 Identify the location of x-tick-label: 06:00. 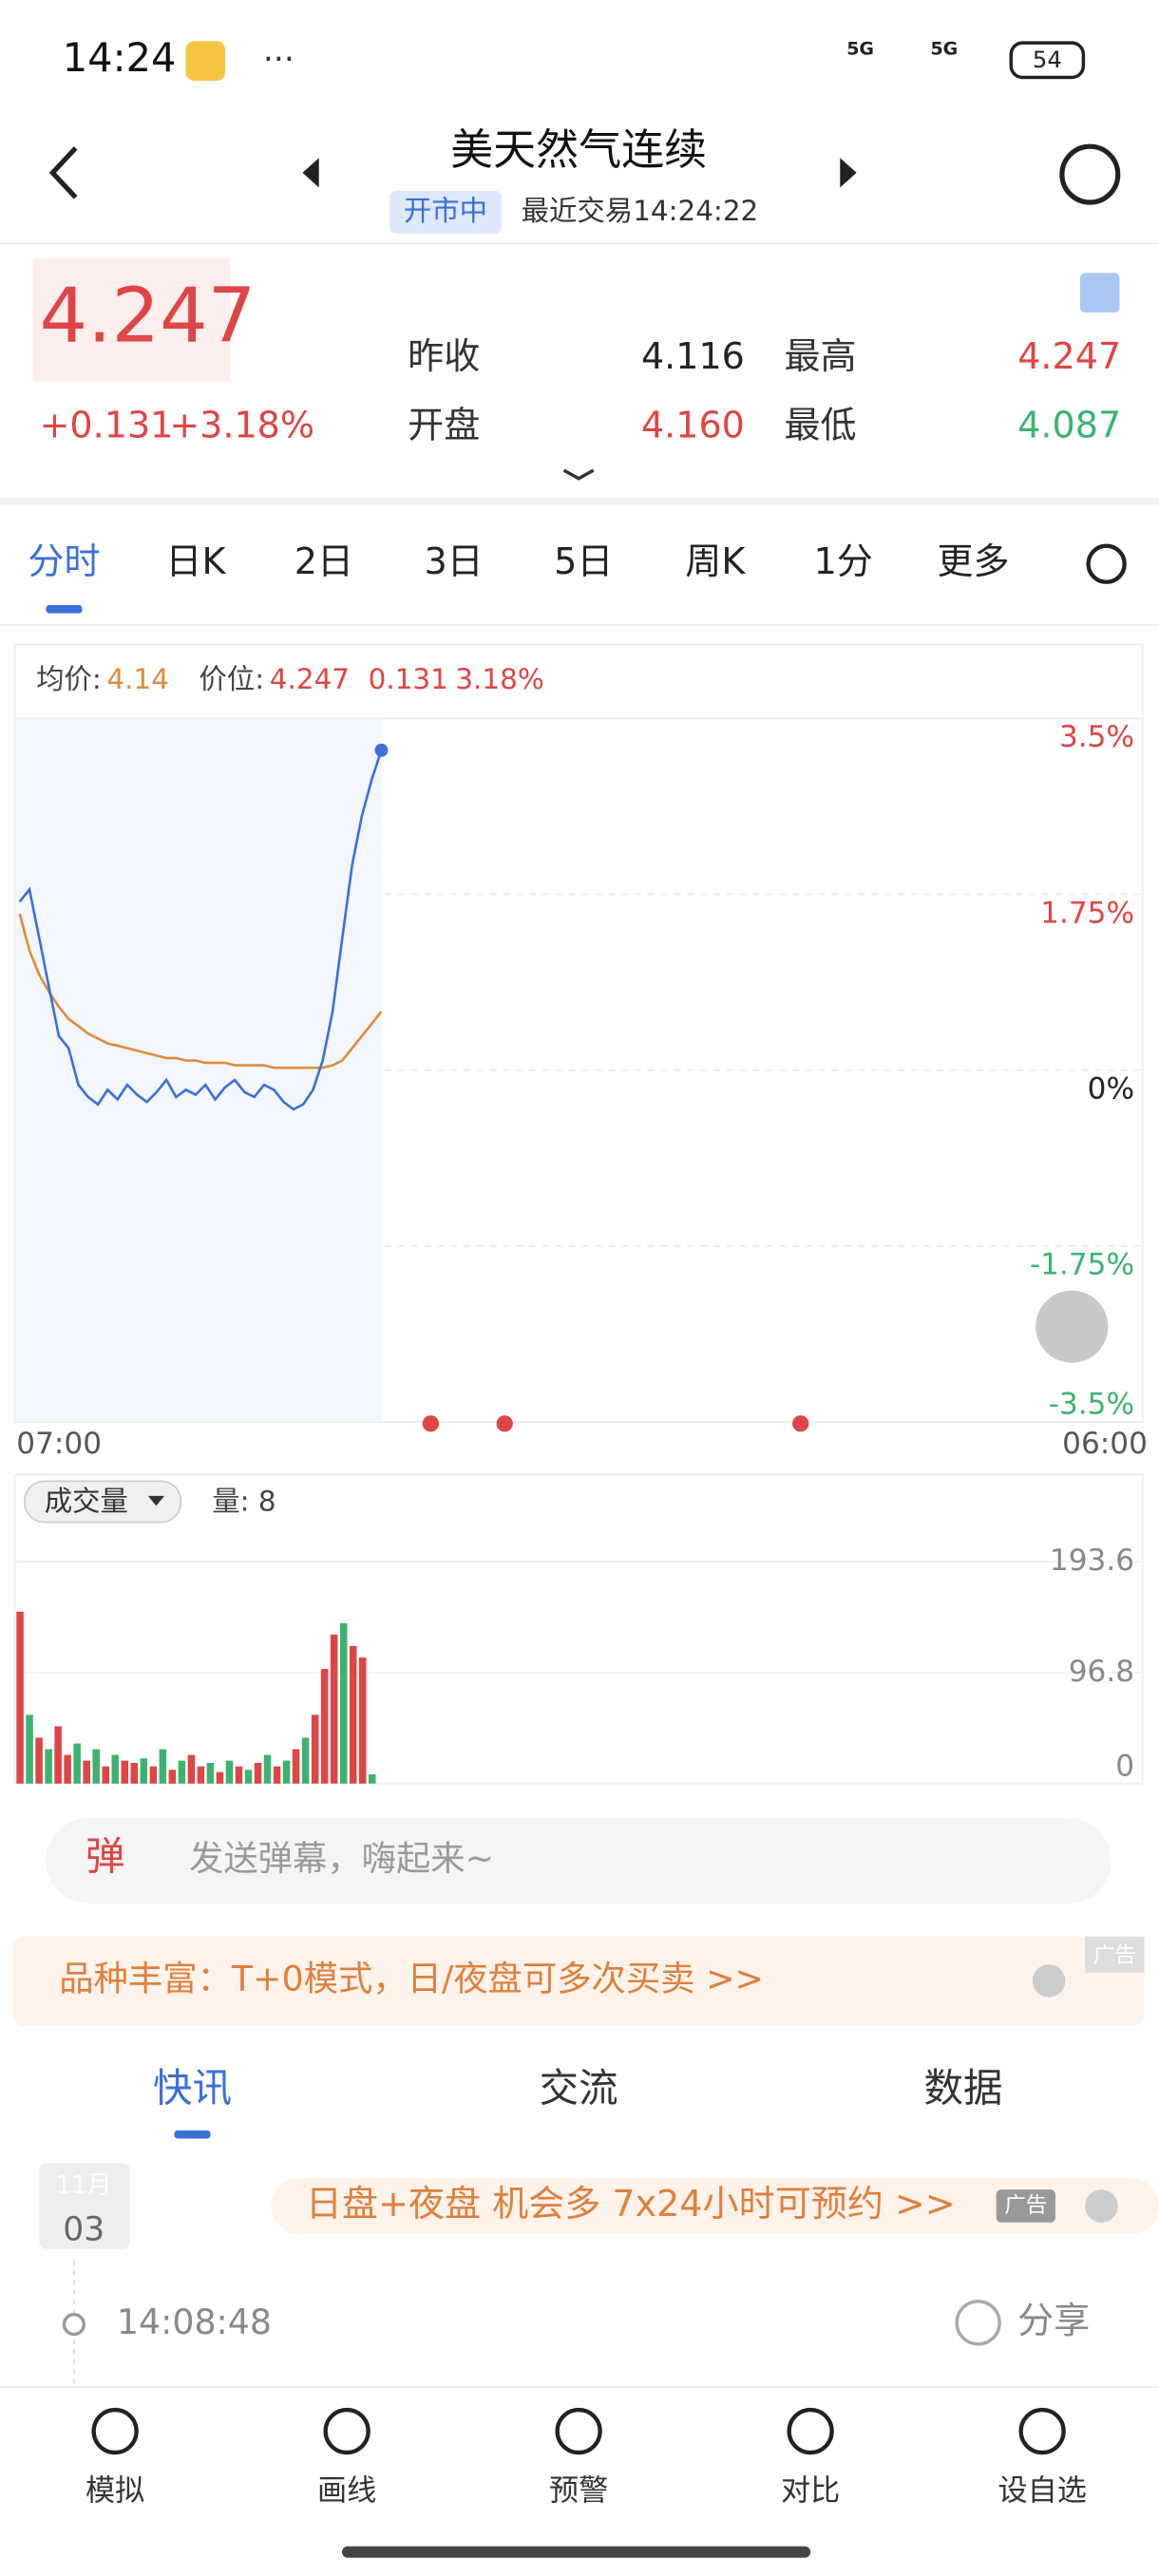
(1105, 1444).